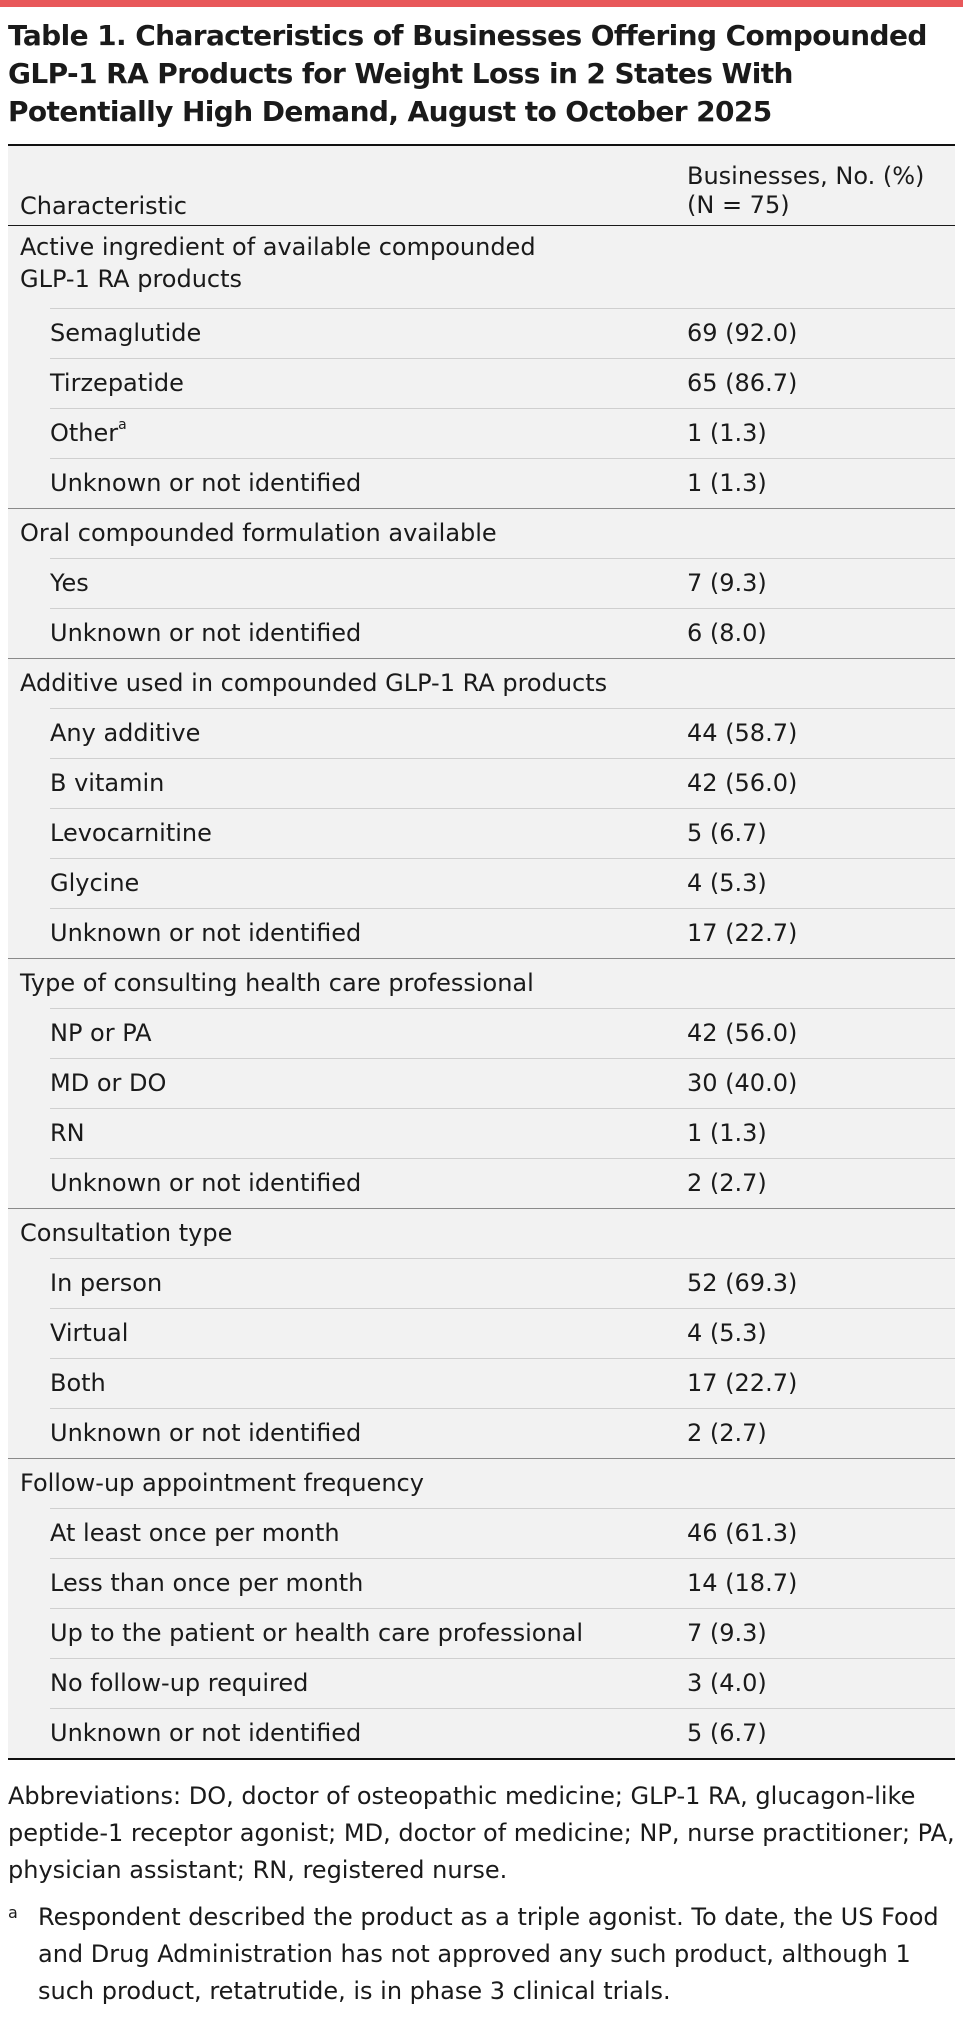 The image size is (963, 2029). I want to click on header-businesses-line1: Businesses, No. (%), so click(806, 176).